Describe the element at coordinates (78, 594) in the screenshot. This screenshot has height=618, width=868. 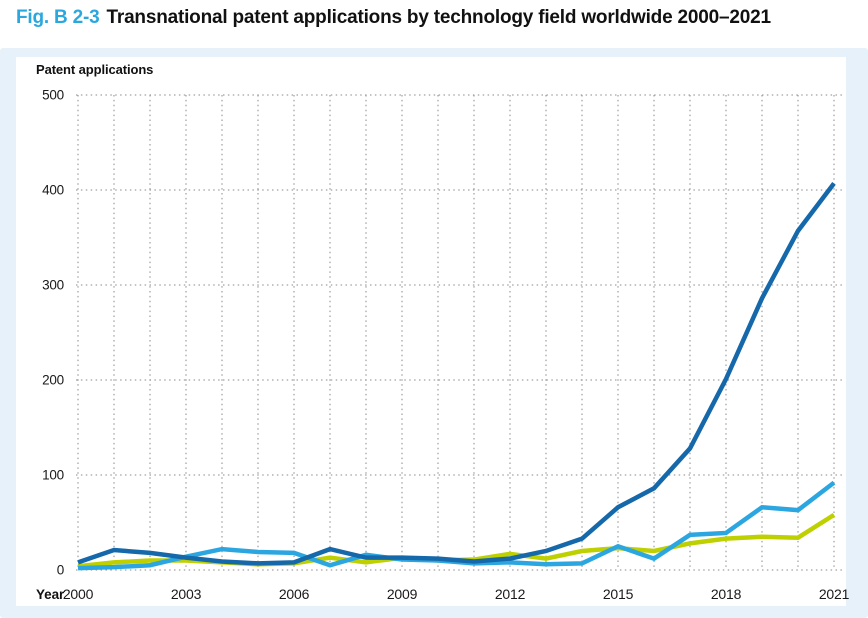
I see `x-tick-label: 2000` at that location.